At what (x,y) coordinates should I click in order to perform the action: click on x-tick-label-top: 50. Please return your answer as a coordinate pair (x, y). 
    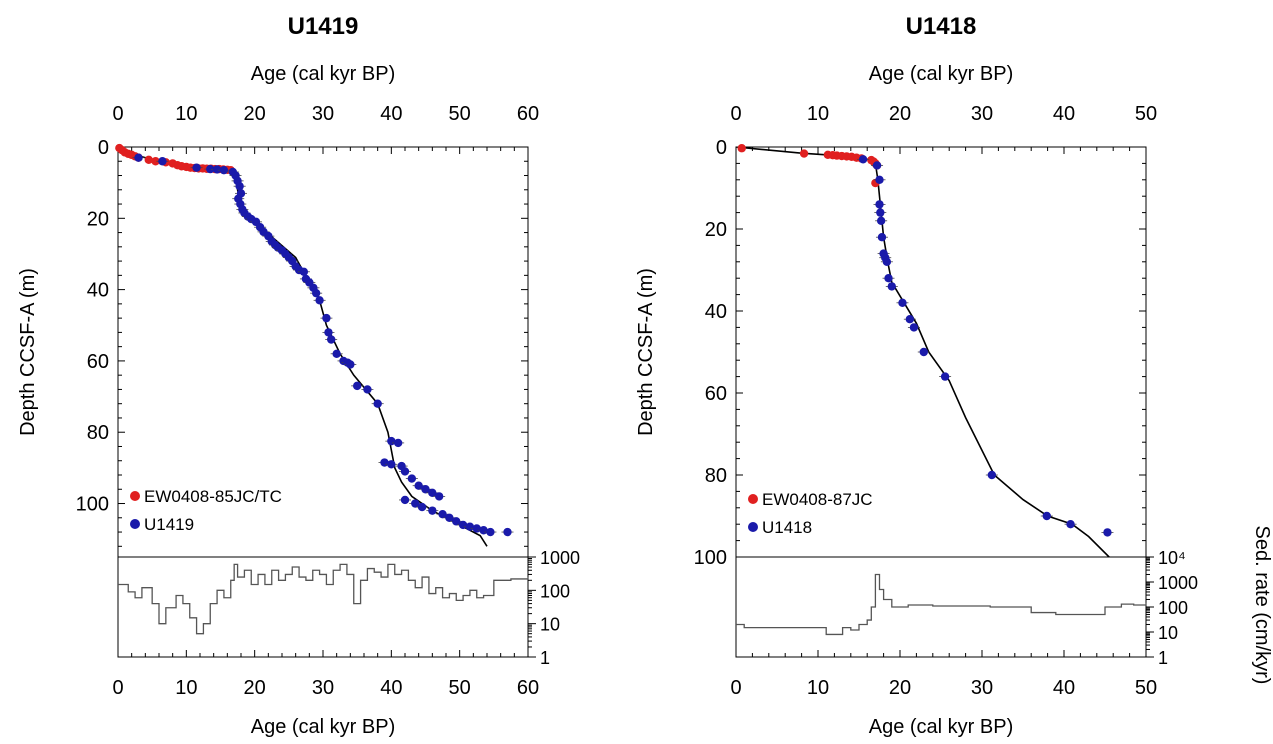
    Looking at the image, I should click on (1146, 114).